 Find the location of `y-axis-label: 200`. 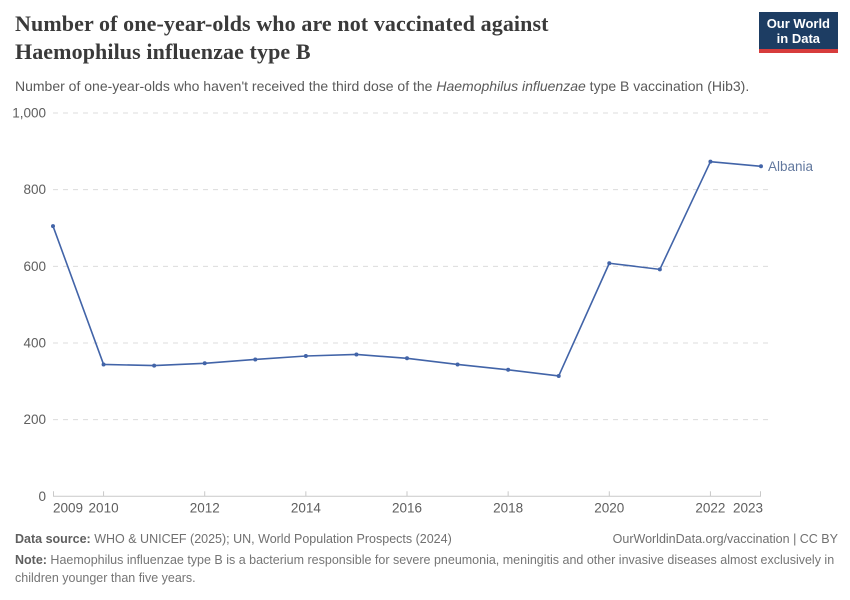

y-axis-label: 200 is located at coordinates (34, 419).